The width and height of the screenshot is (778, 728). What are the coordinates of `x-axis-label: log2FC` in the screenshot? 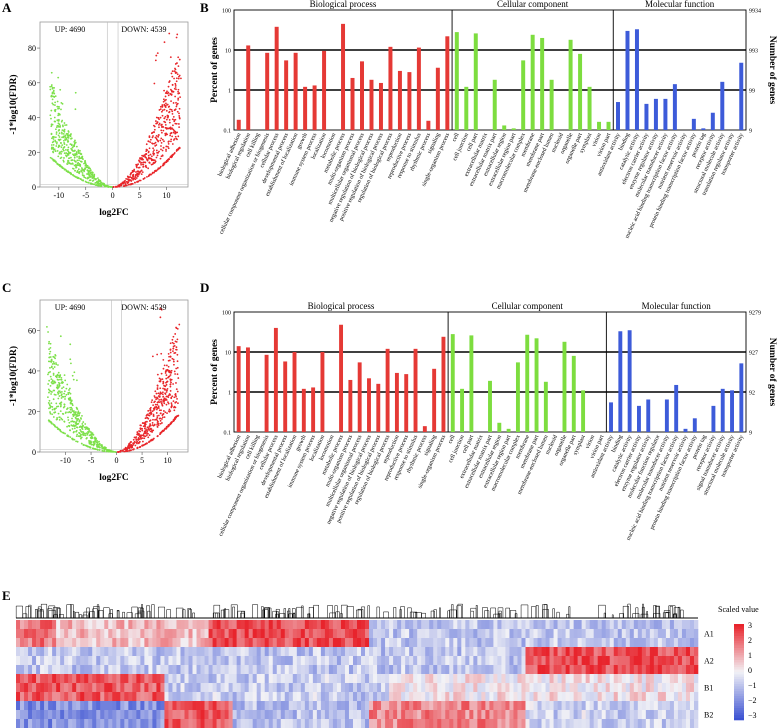 It's located at (114, 478).